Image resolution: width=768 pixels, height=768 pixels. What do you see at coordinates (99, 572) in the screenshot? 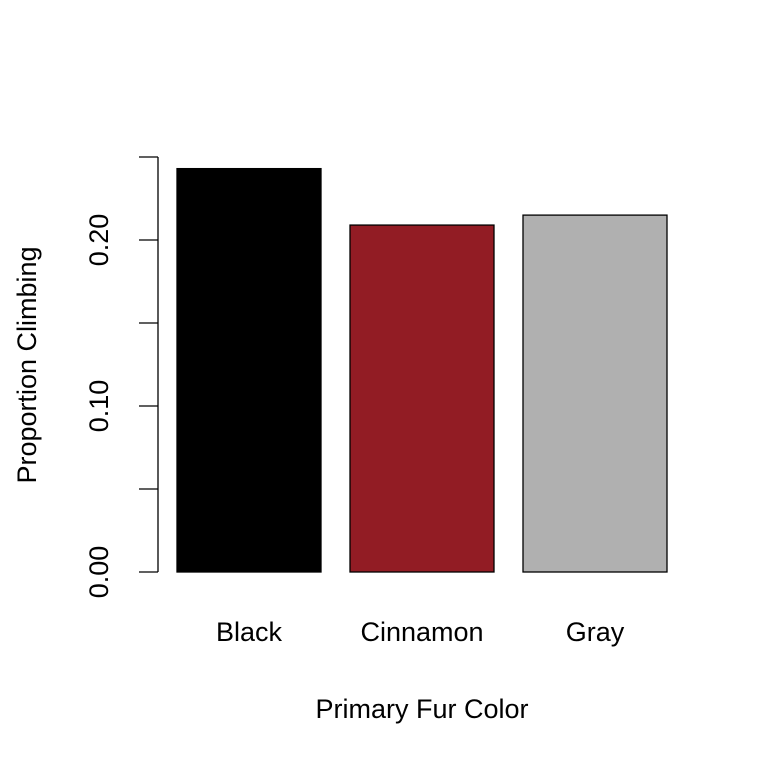
I see `y-tick-label: 0.00` at bounding box center [99, 572].